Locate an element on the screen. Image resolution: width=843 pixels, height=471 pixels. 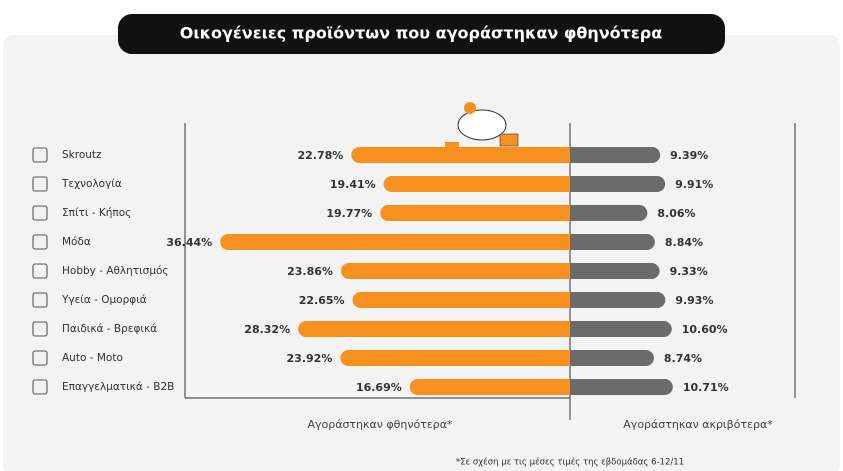
right-axis-label: Αγοράστηκαν ακριβότερα* is located at coordinates (698, 424).